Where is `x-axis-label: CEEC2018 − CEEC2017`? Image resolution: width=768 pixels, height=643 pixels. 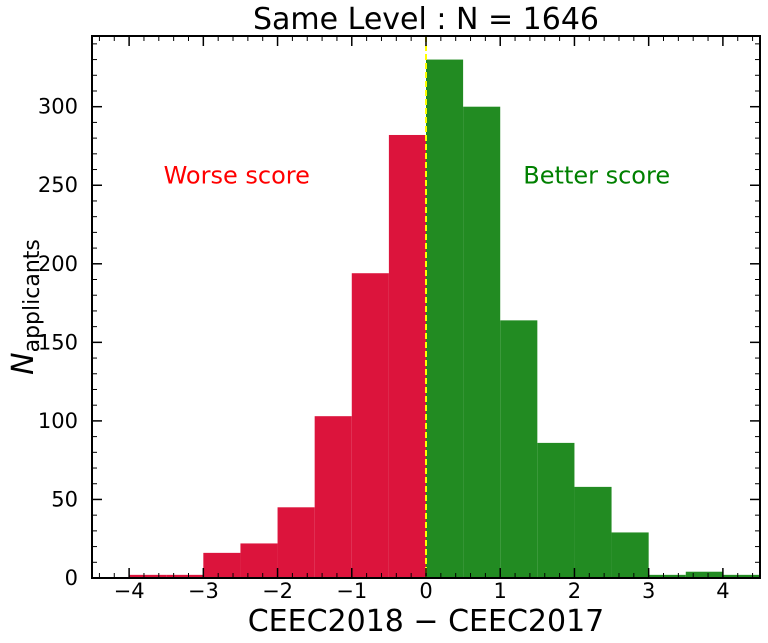
x-axis-label: CEEC2018 − CEEC2017 is located at coordinates (426, 621).